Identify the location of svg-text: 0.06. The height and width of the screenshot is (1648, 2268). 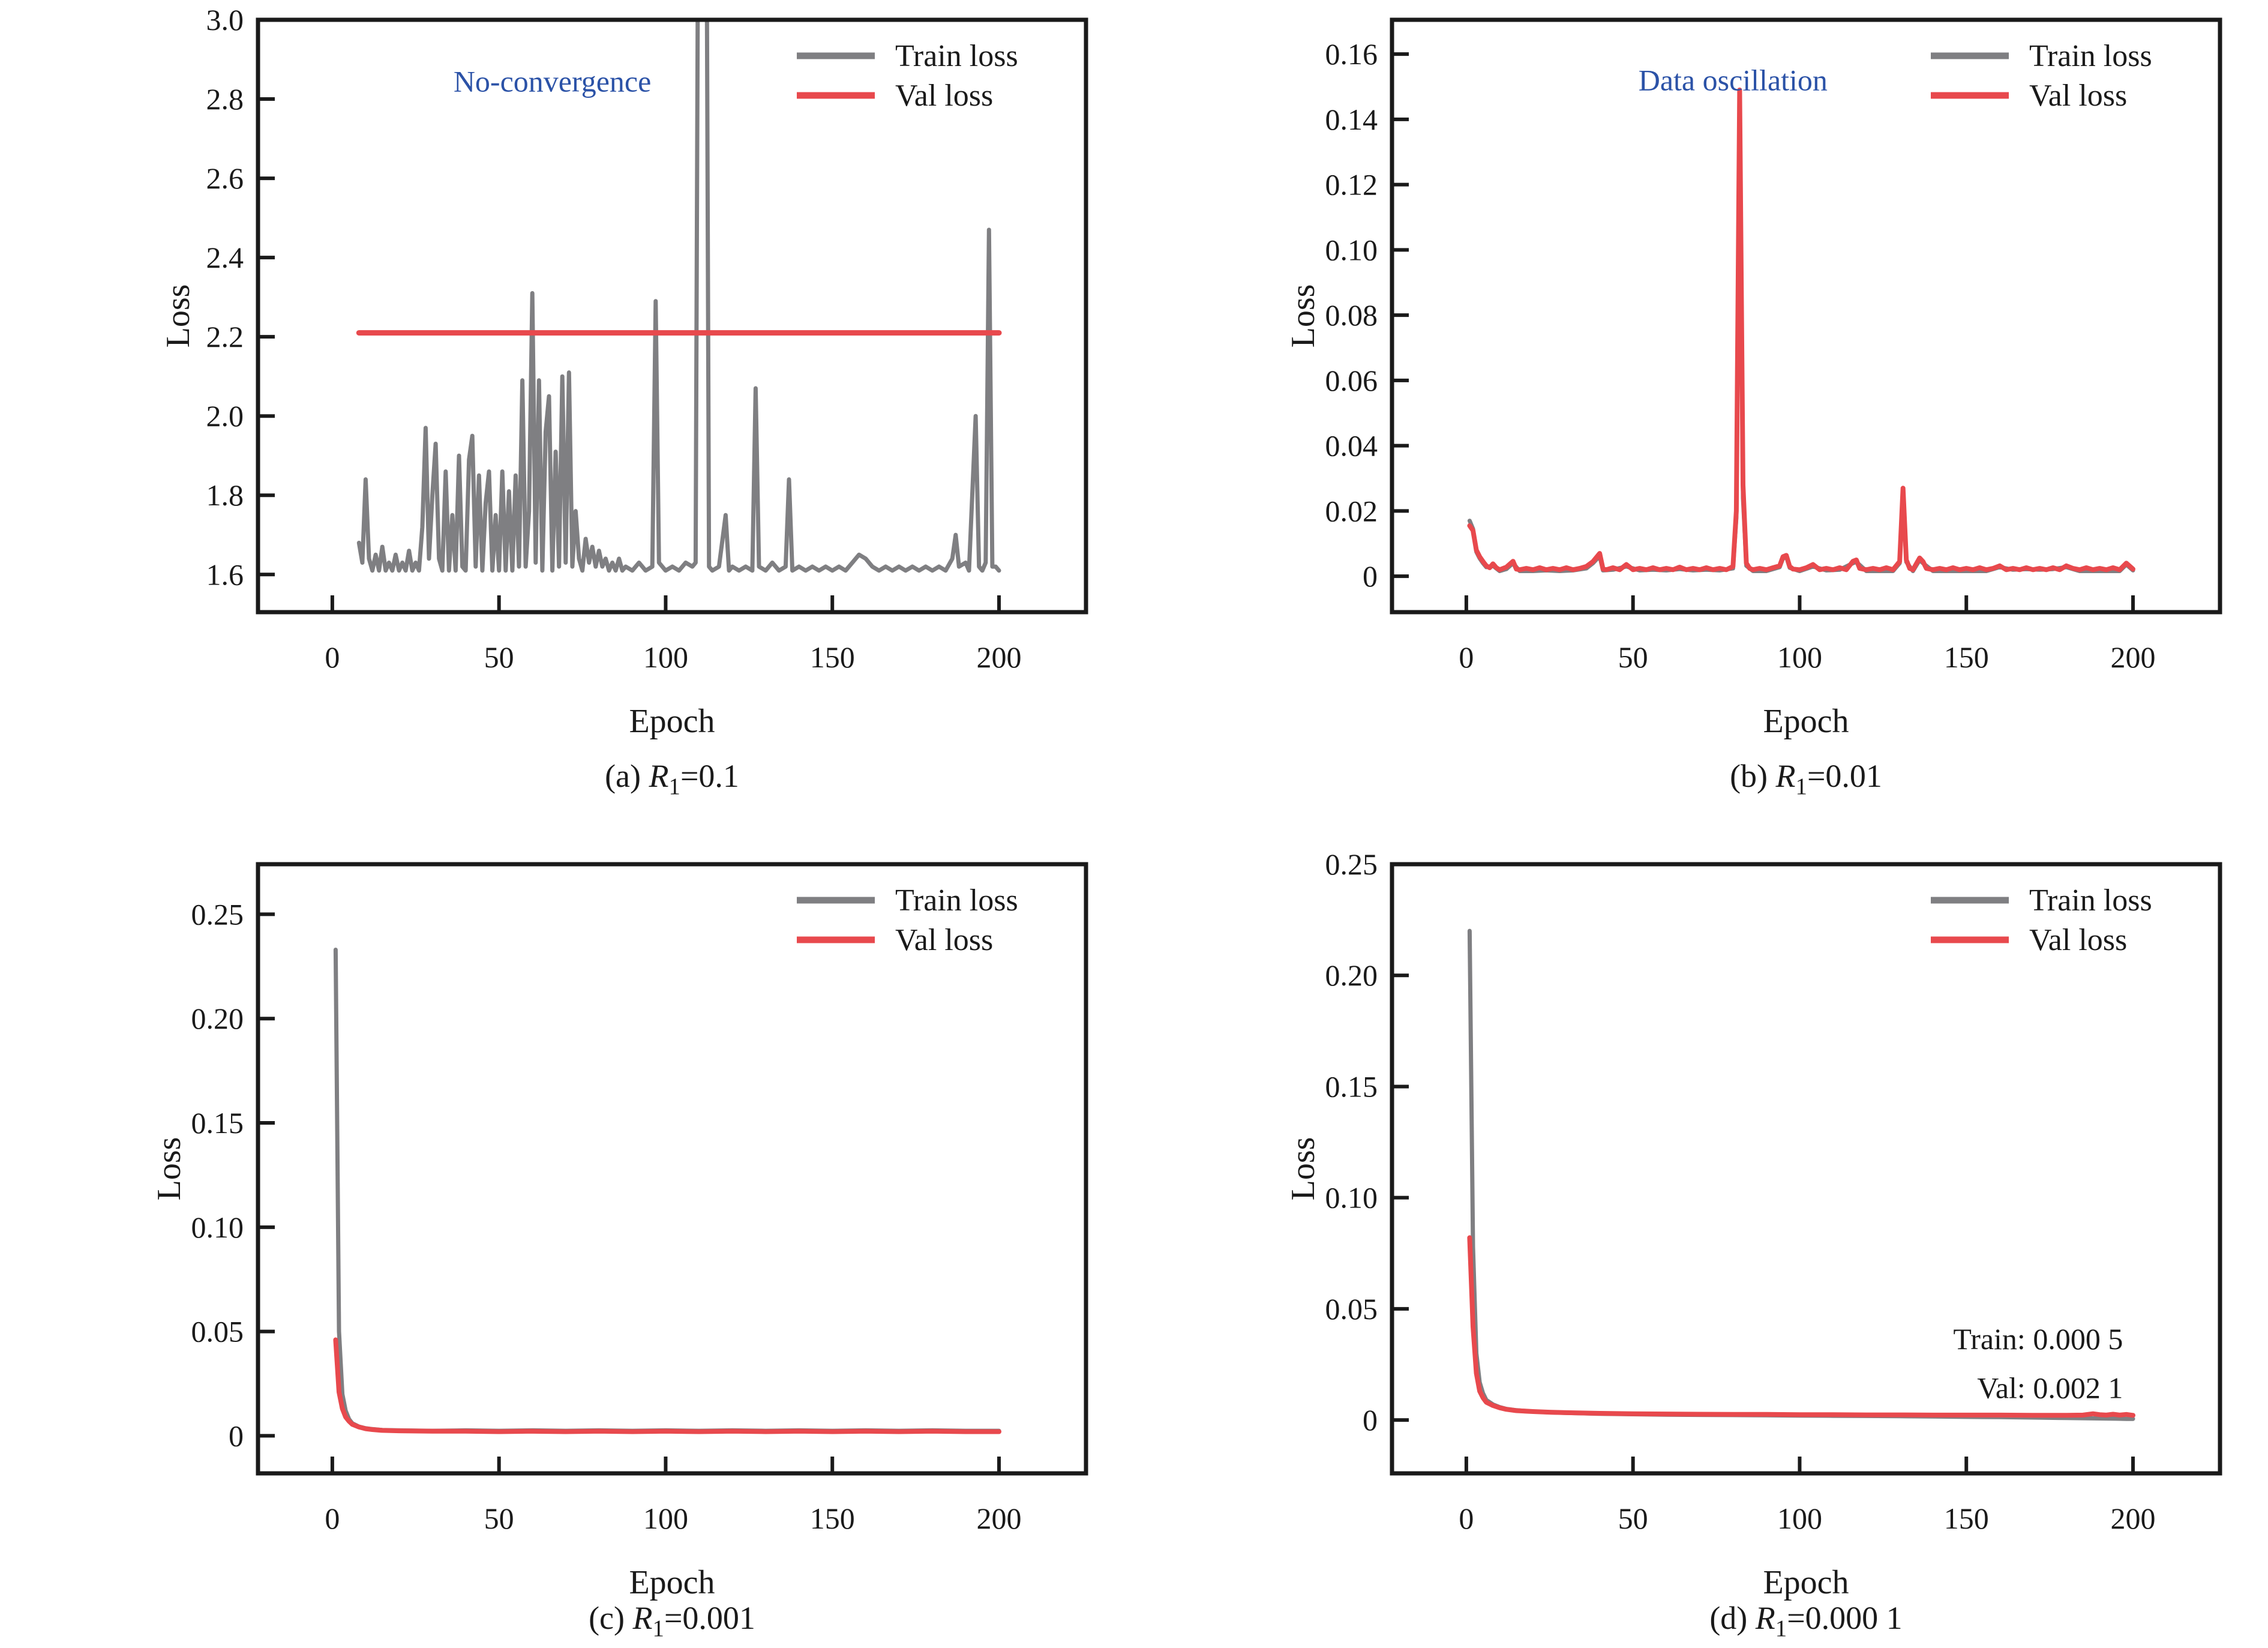
(1351, 380).